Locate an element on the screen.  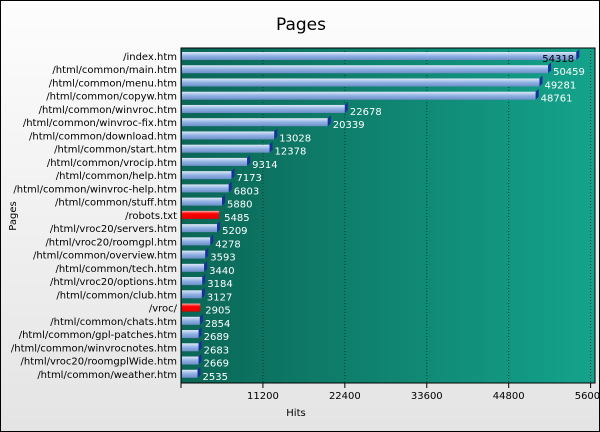
bar-group: 2683 is located at coordinates (205, 348).